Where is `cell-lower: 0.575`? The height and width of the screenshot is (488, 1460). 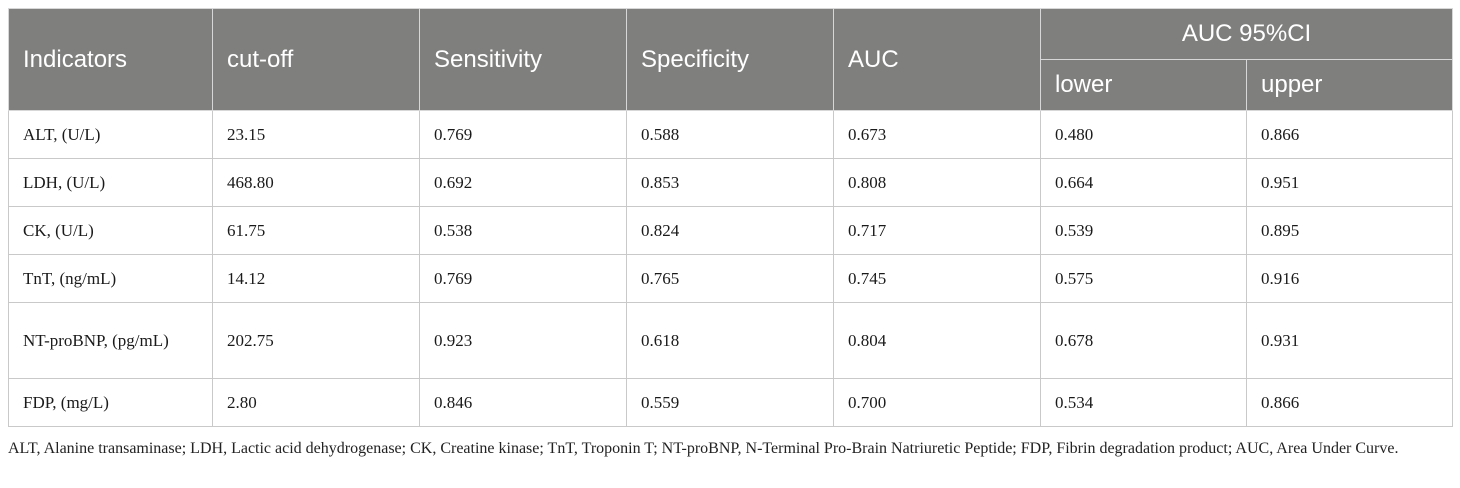 cell-lower: 0.575 is located at coordinates (1143, 278).